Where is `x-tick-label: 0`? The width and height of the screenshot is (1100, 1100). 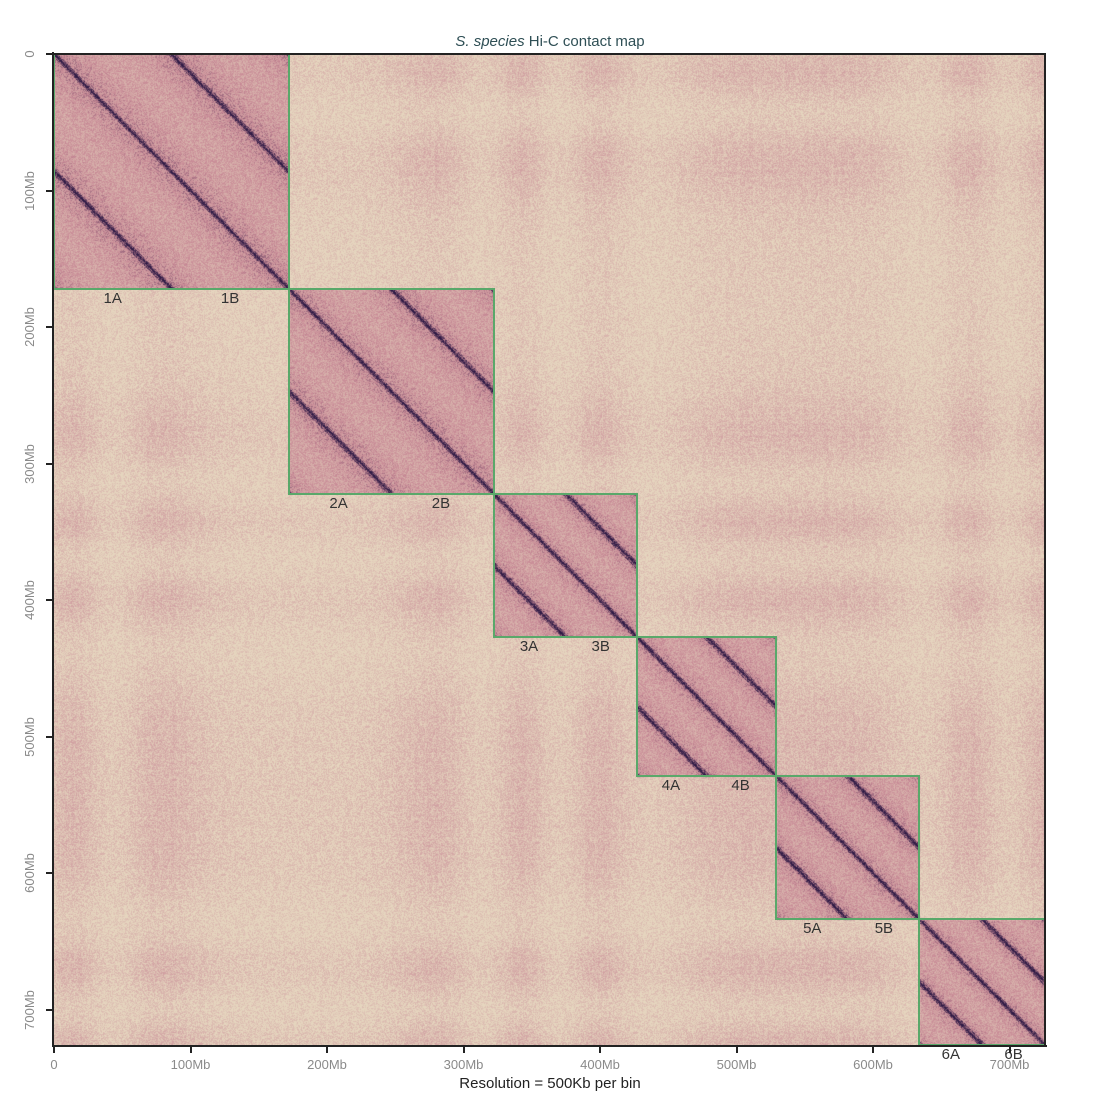
x-tick-label: 0 is located at coordinates (54, 1064).